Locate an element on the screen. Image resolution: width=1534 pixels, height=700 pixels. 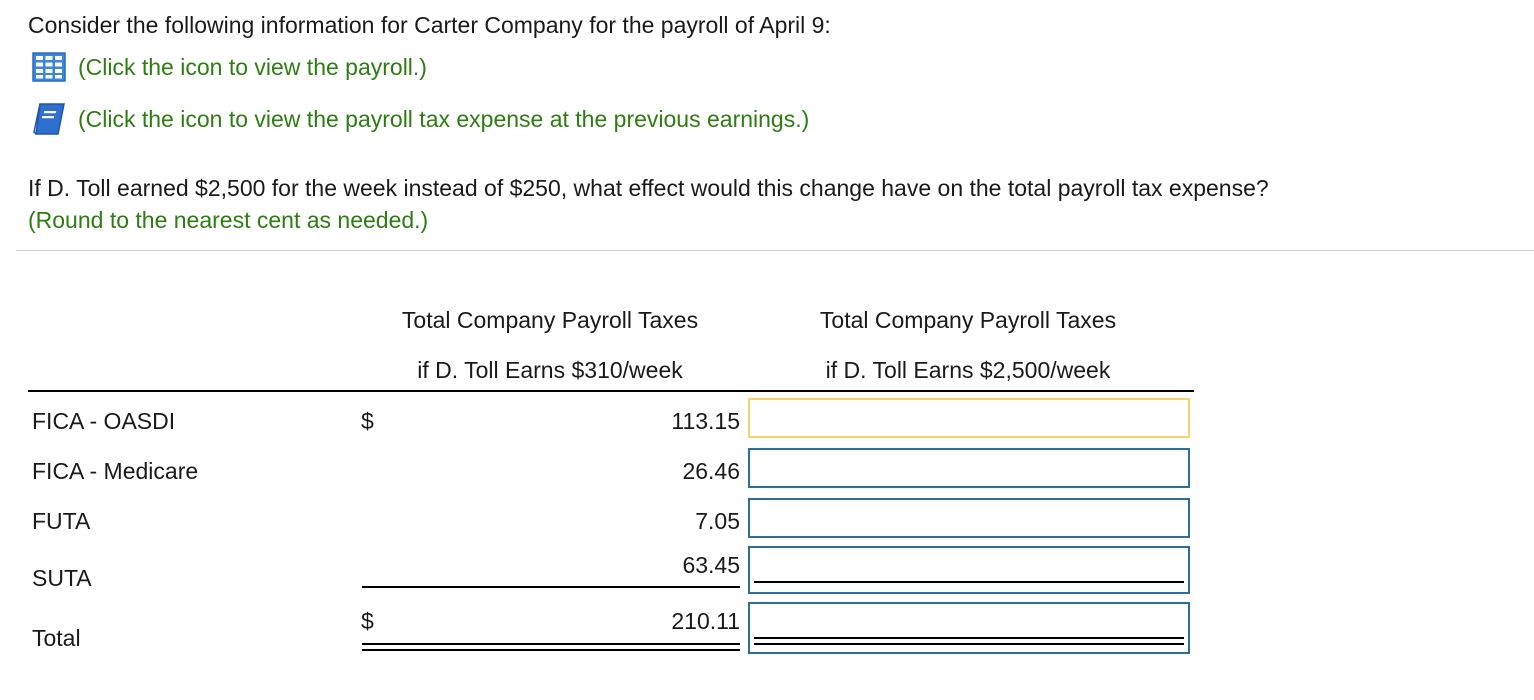
col2-header-line2: if D. Toll Earns $2,500/week is located at coordinates (968, 370).